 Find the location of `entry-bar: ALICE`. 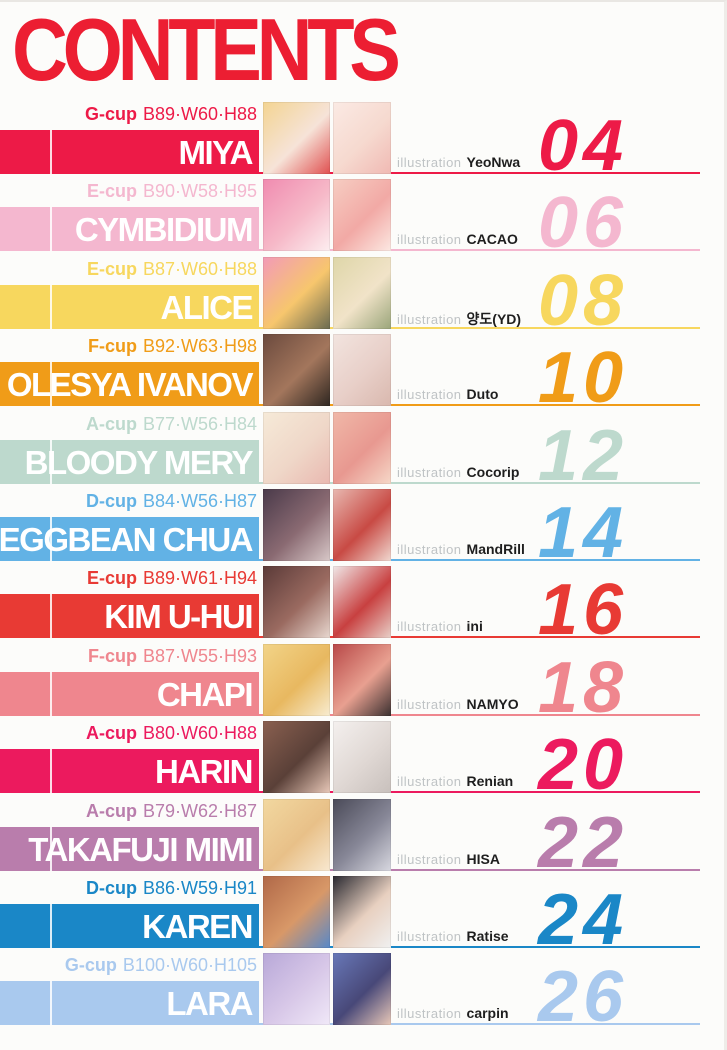

entry-bar: ALICE is located at coordinates (129, 306).